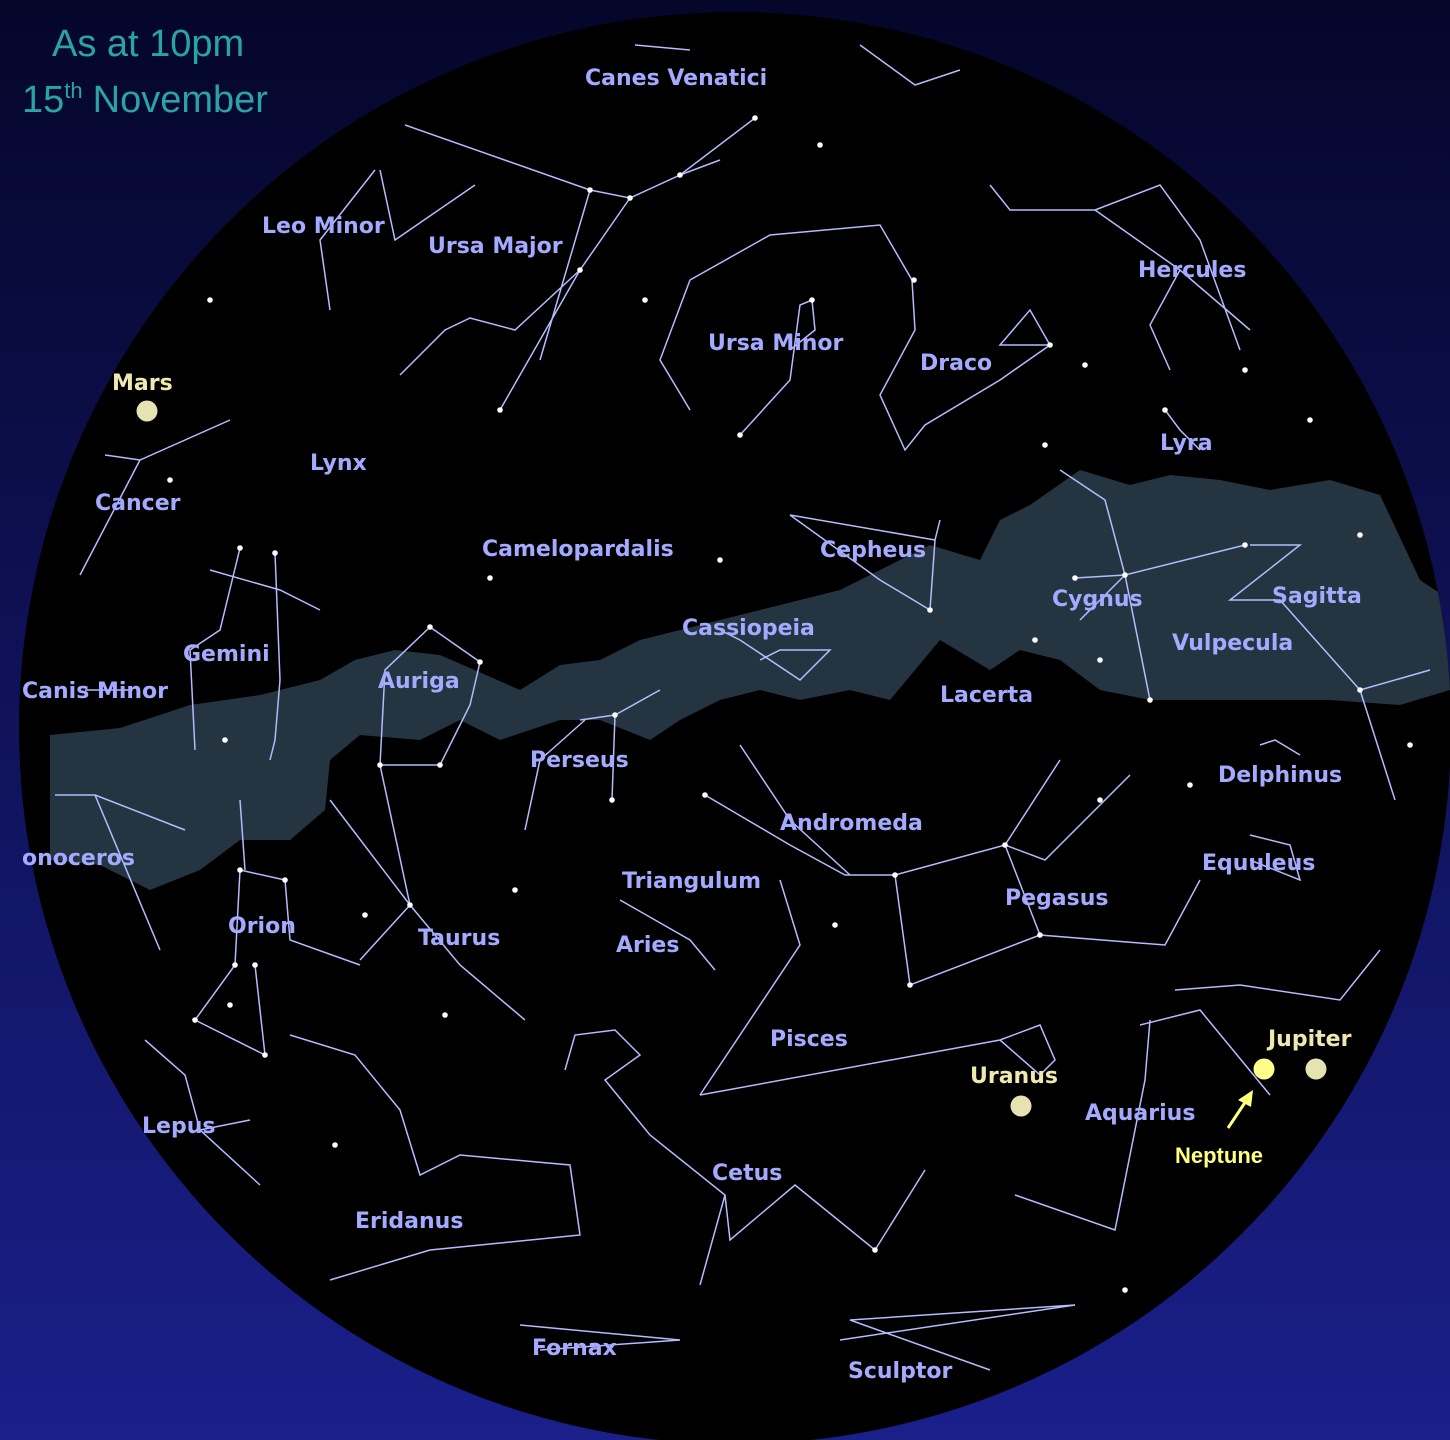 The image size is (1450, 1440). I want to click on caption-time: As at 10pm, so click(148, 44).